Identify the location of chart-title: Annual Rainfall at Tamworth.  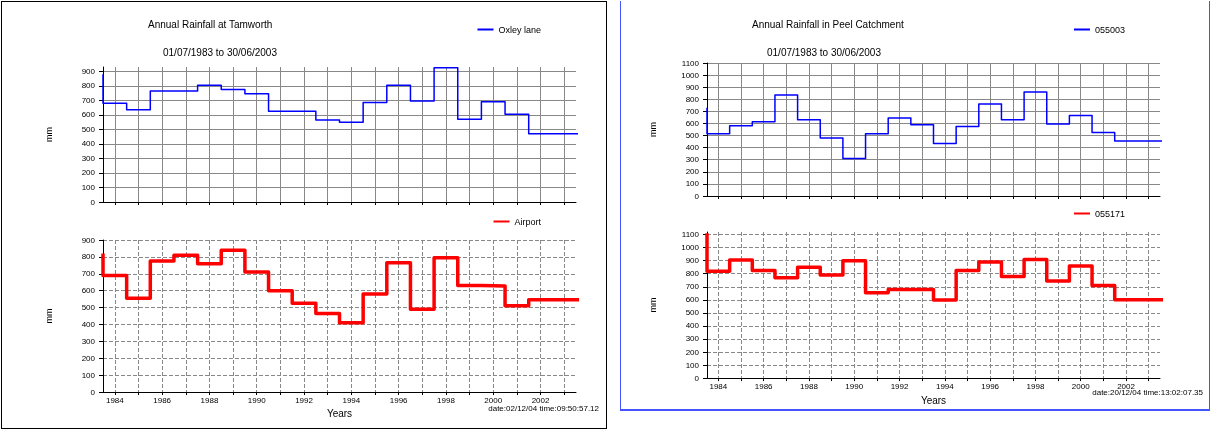
(210, 24).